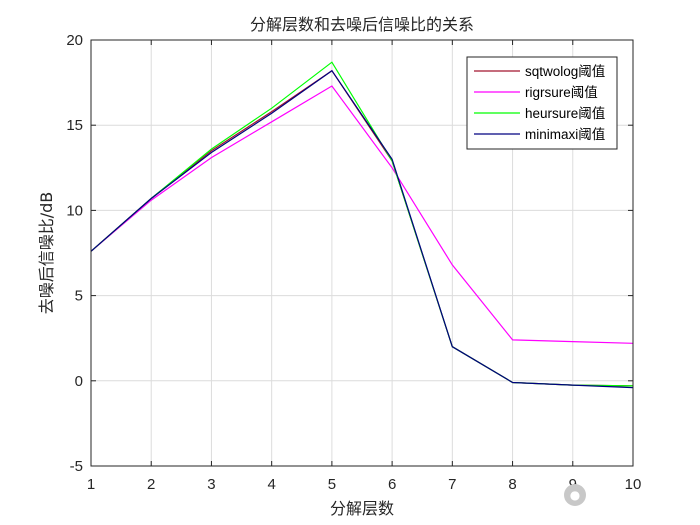 This screenshot has width=700, height=525. I want to click on watermark-text: 天天Matlab, so click(625, 497).